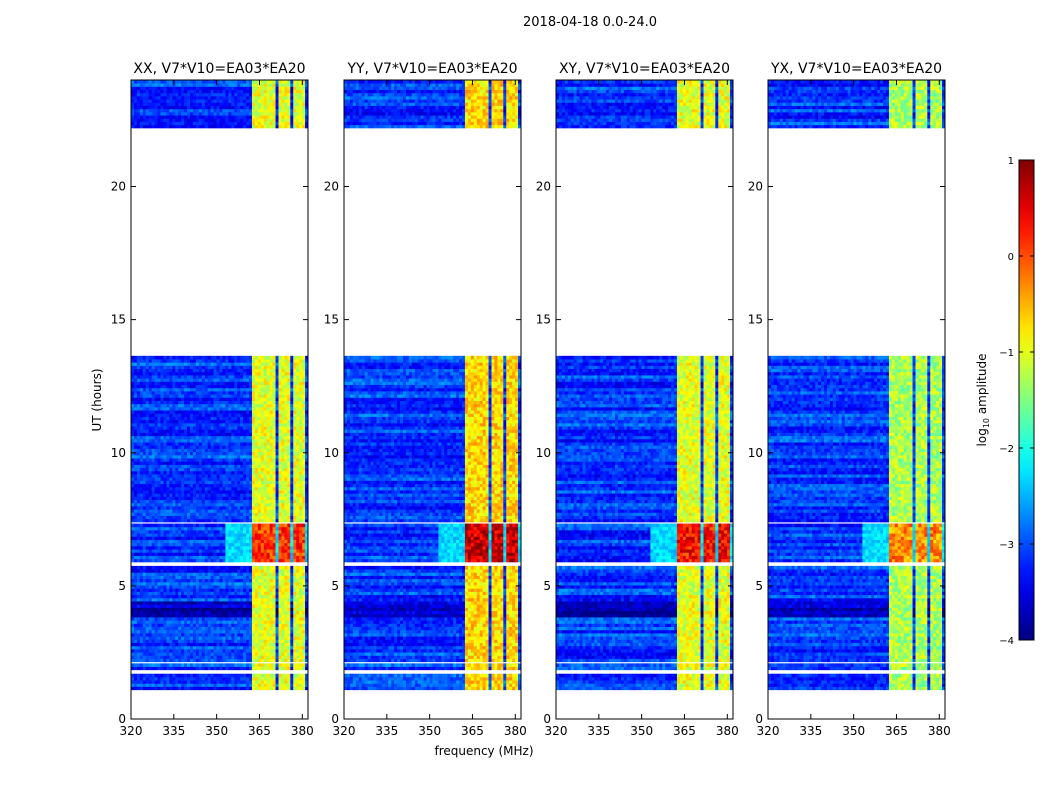 Image resolution: width=1050 pixels, height=800 pixels. What do you see at coordinates (1006, 545) in the screenshot?
I see `colorbar-tick-label: −3` at bounding box center [1006, 545].